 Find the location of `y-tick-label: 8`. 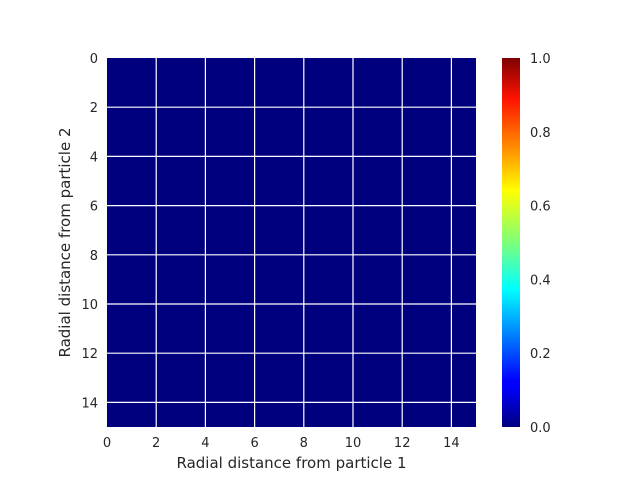

y-tick-label: 8 is located at coordinates (94, 256).